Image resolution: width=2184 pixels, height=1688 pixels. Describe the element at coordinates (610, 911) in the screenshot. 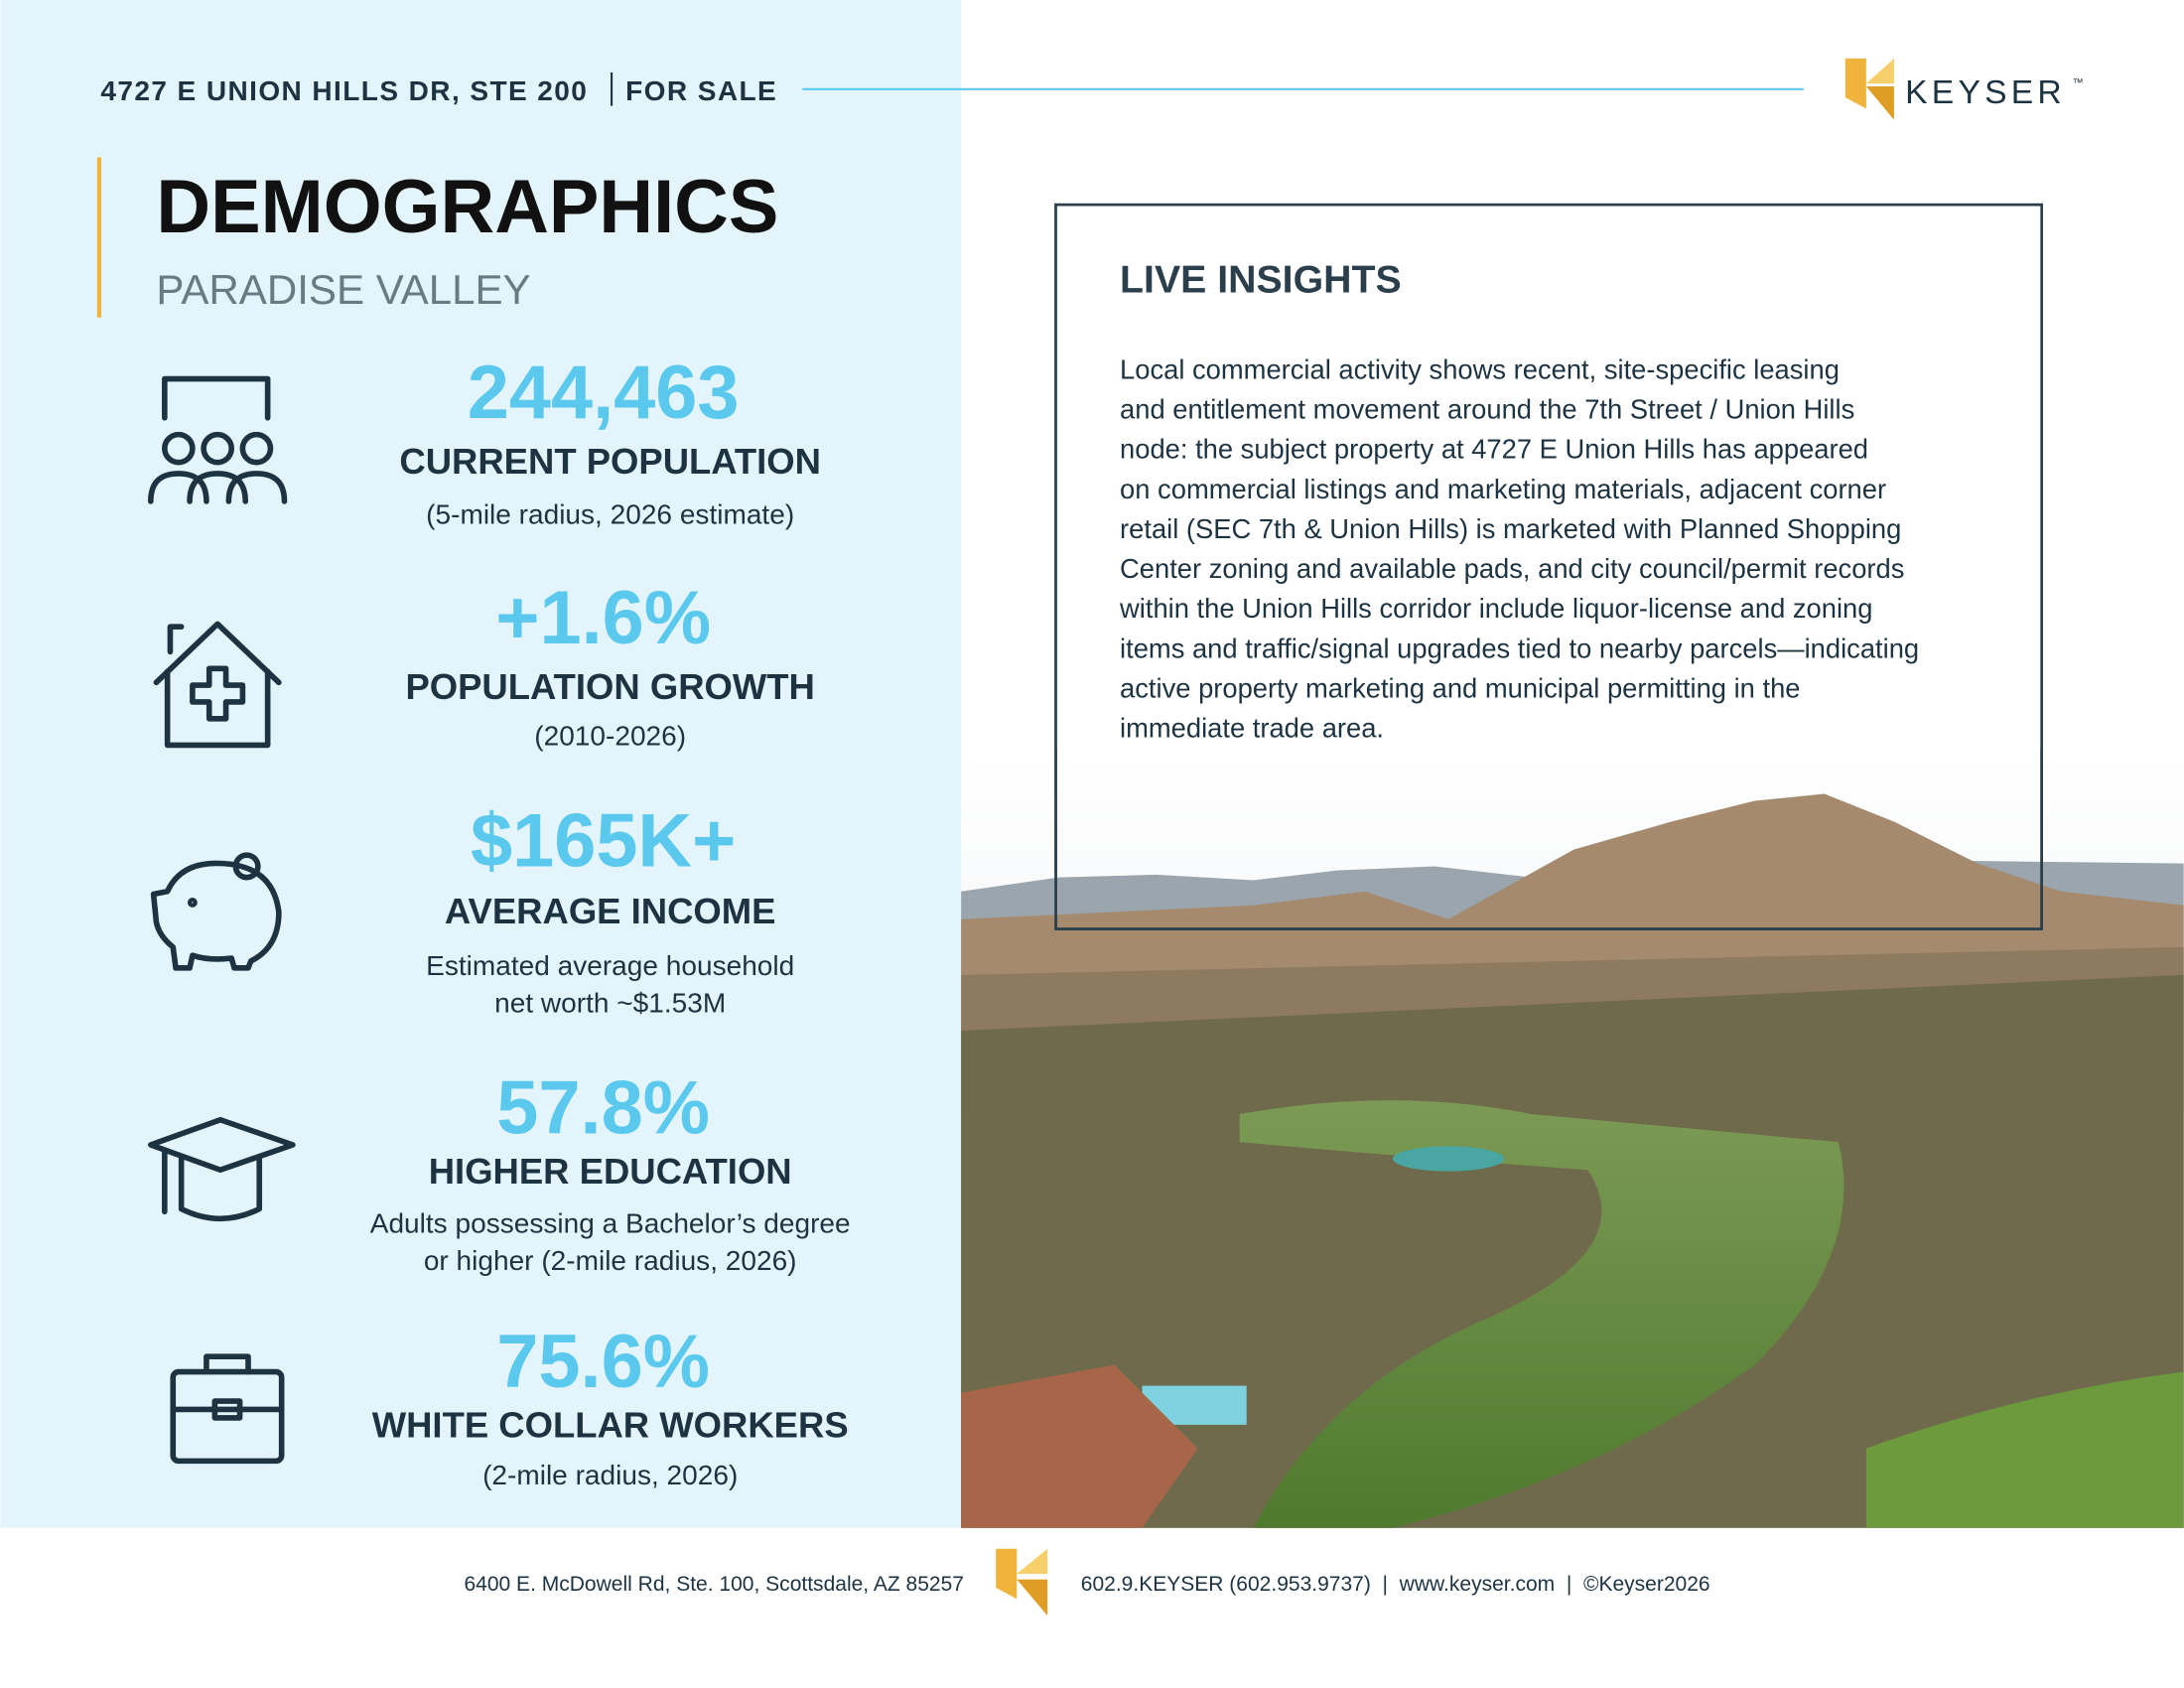

I see `stat-label: AVERAGE INCOME` at that location.